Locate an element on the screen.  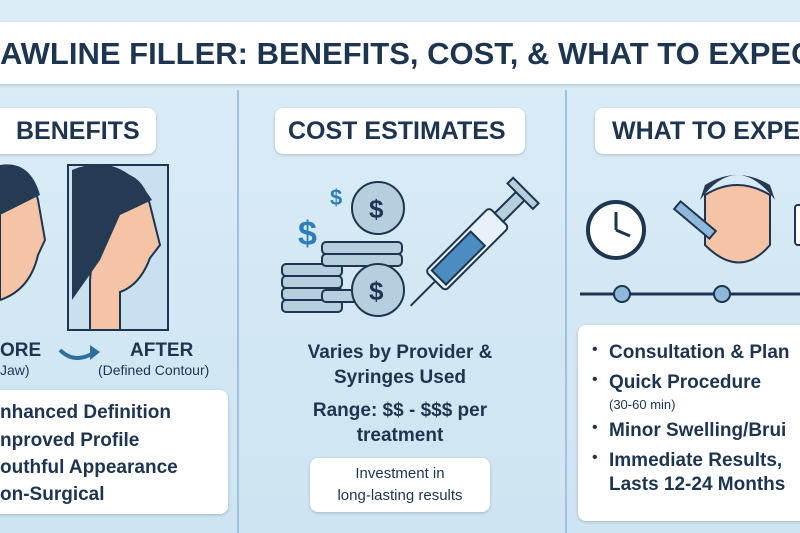
list-item: Minor Swelling/Brui is located at coordinates (698, 430).